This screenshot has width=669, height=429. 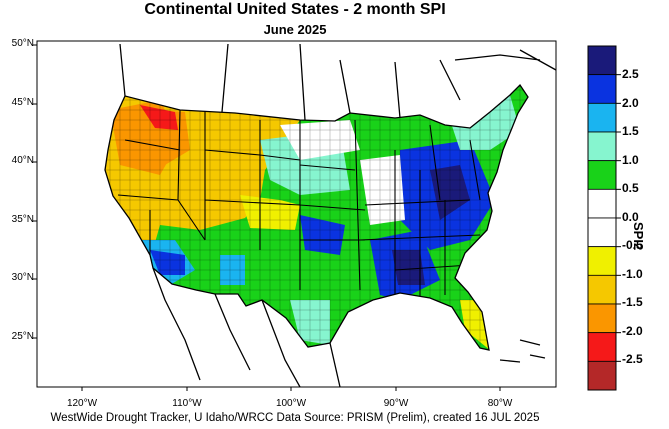 What do you see at coordinates (630, 103) in the screenshot?
I see `colorbar-tick-label: 2.0` at bounding box center [630, 103].